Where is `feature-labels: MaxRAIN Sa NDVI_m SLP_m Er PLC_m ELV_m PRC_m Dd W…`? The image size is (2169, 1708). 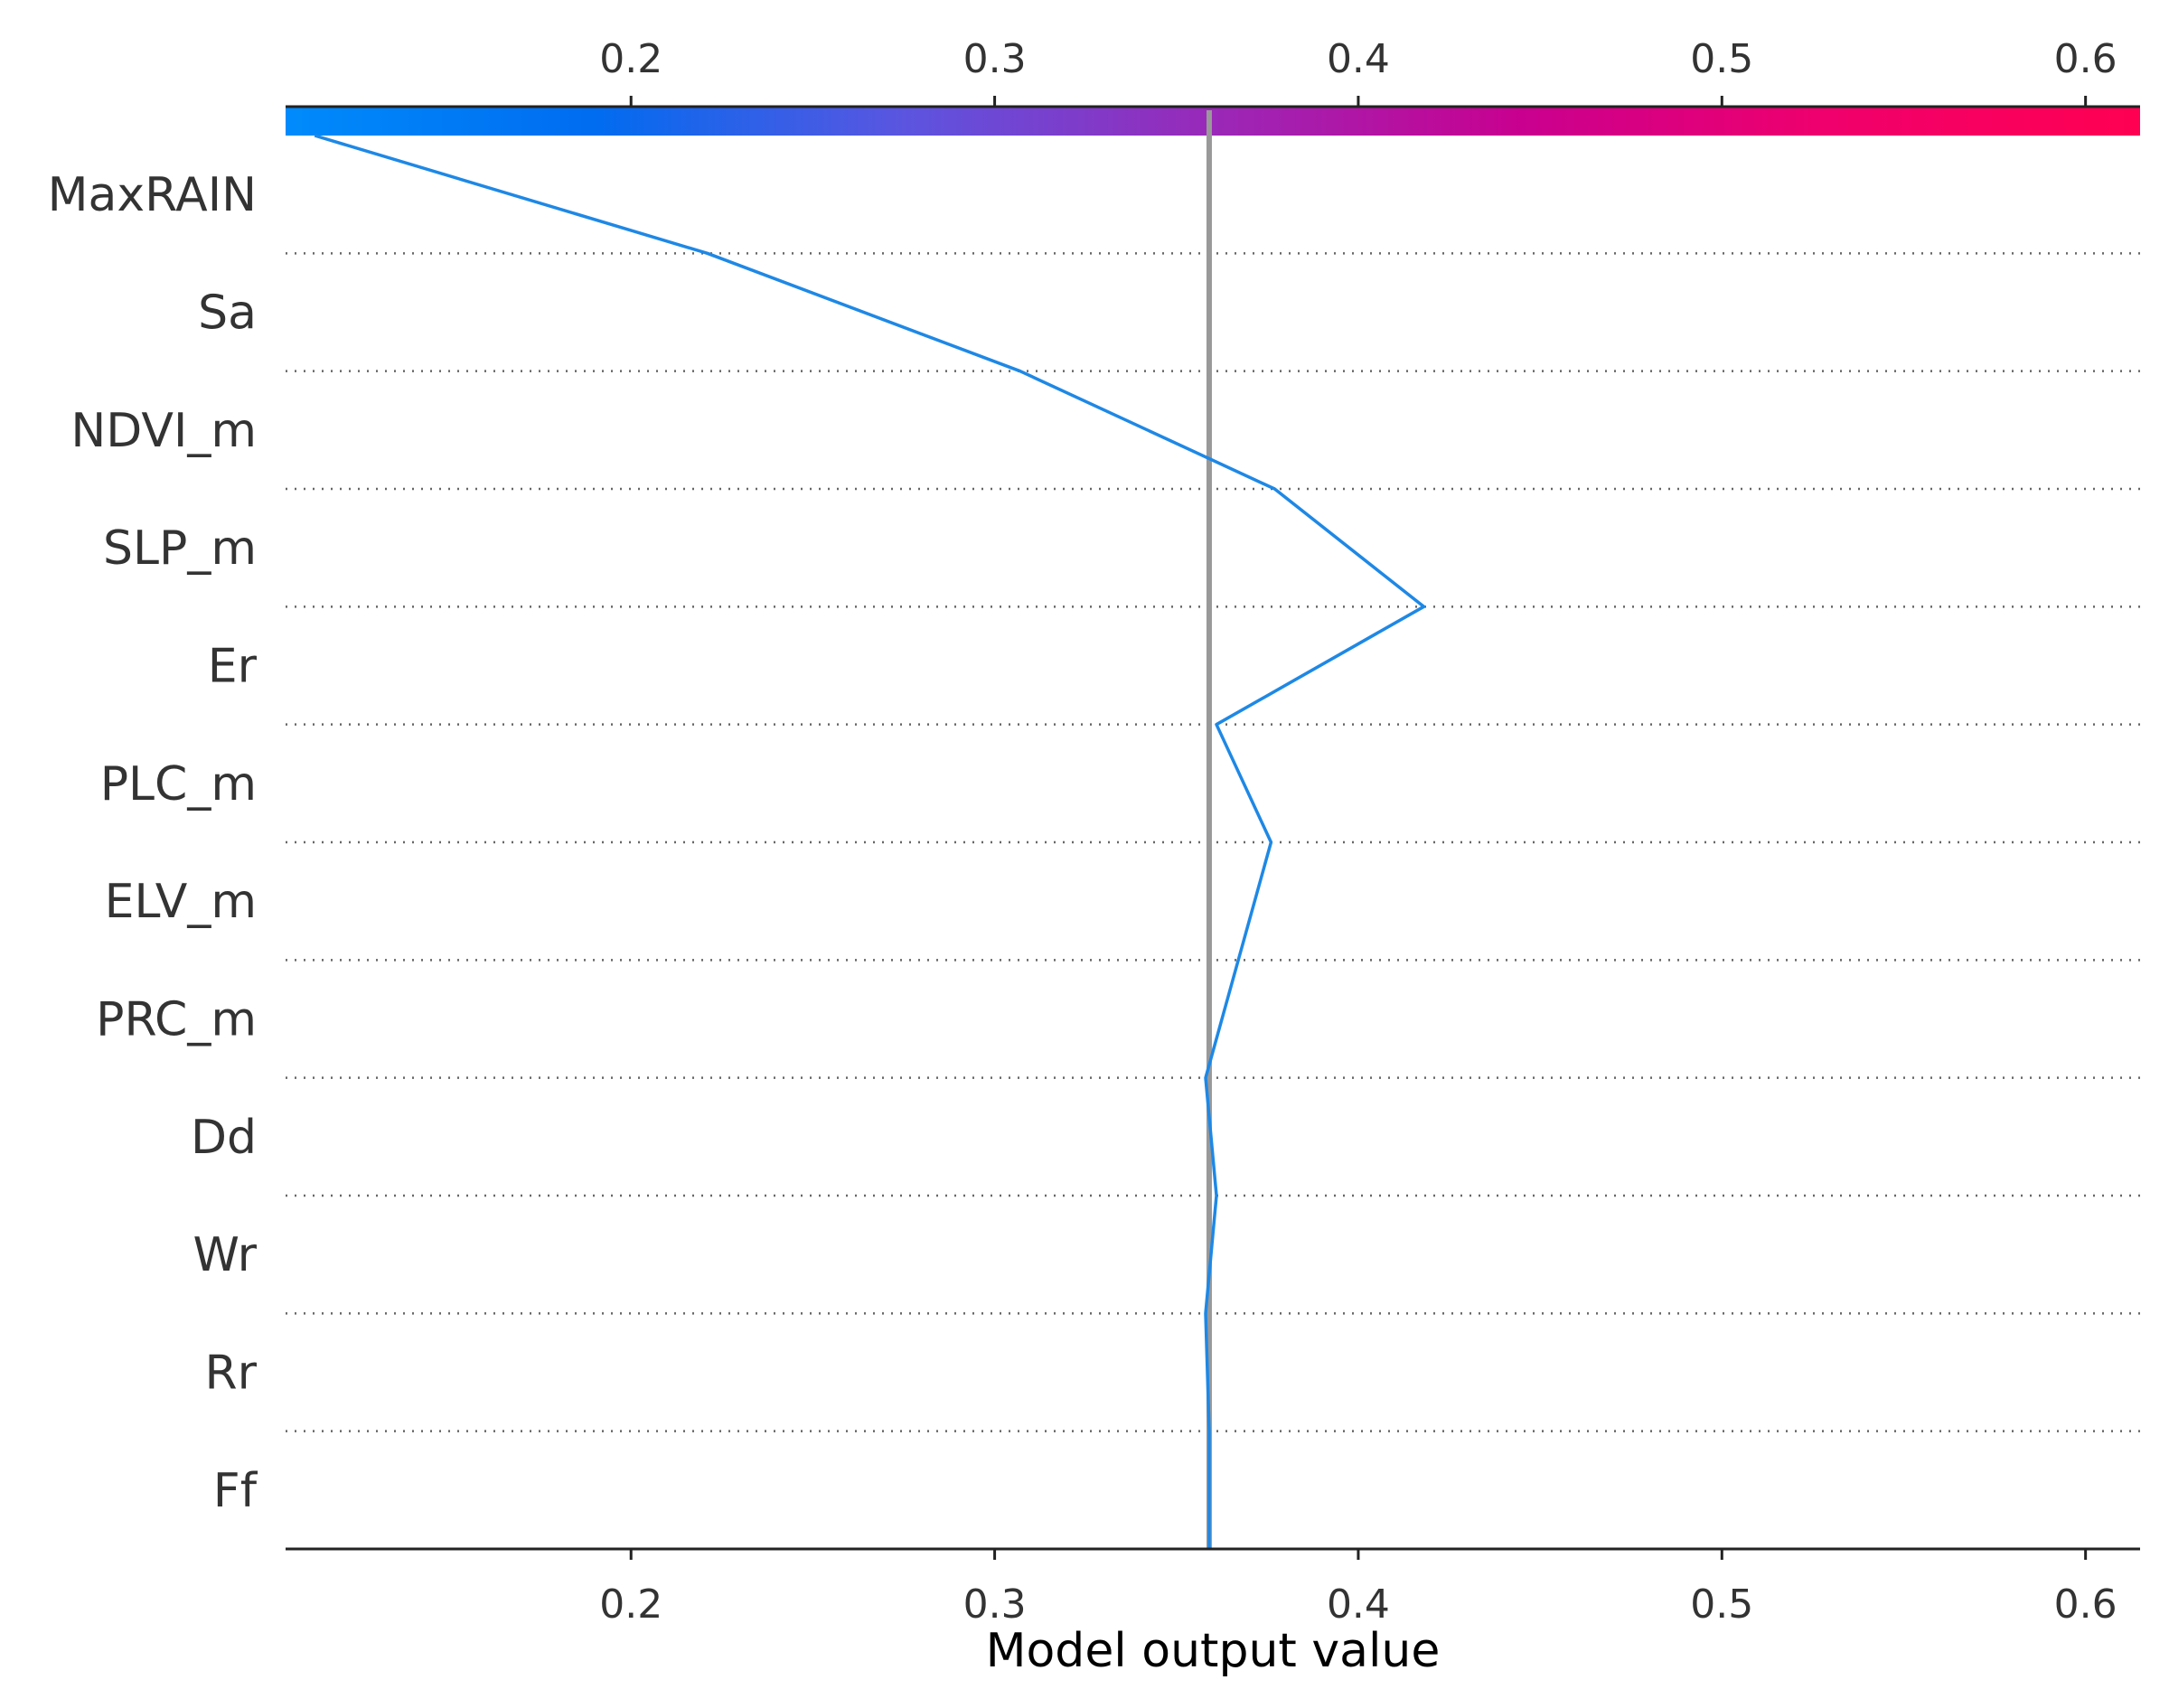
feature-labels: MaxRAIN Sa NDVI_m SLP_m Er PLC_m ELV_m PRC_m Dd W… is located at coordinates (153, 843).